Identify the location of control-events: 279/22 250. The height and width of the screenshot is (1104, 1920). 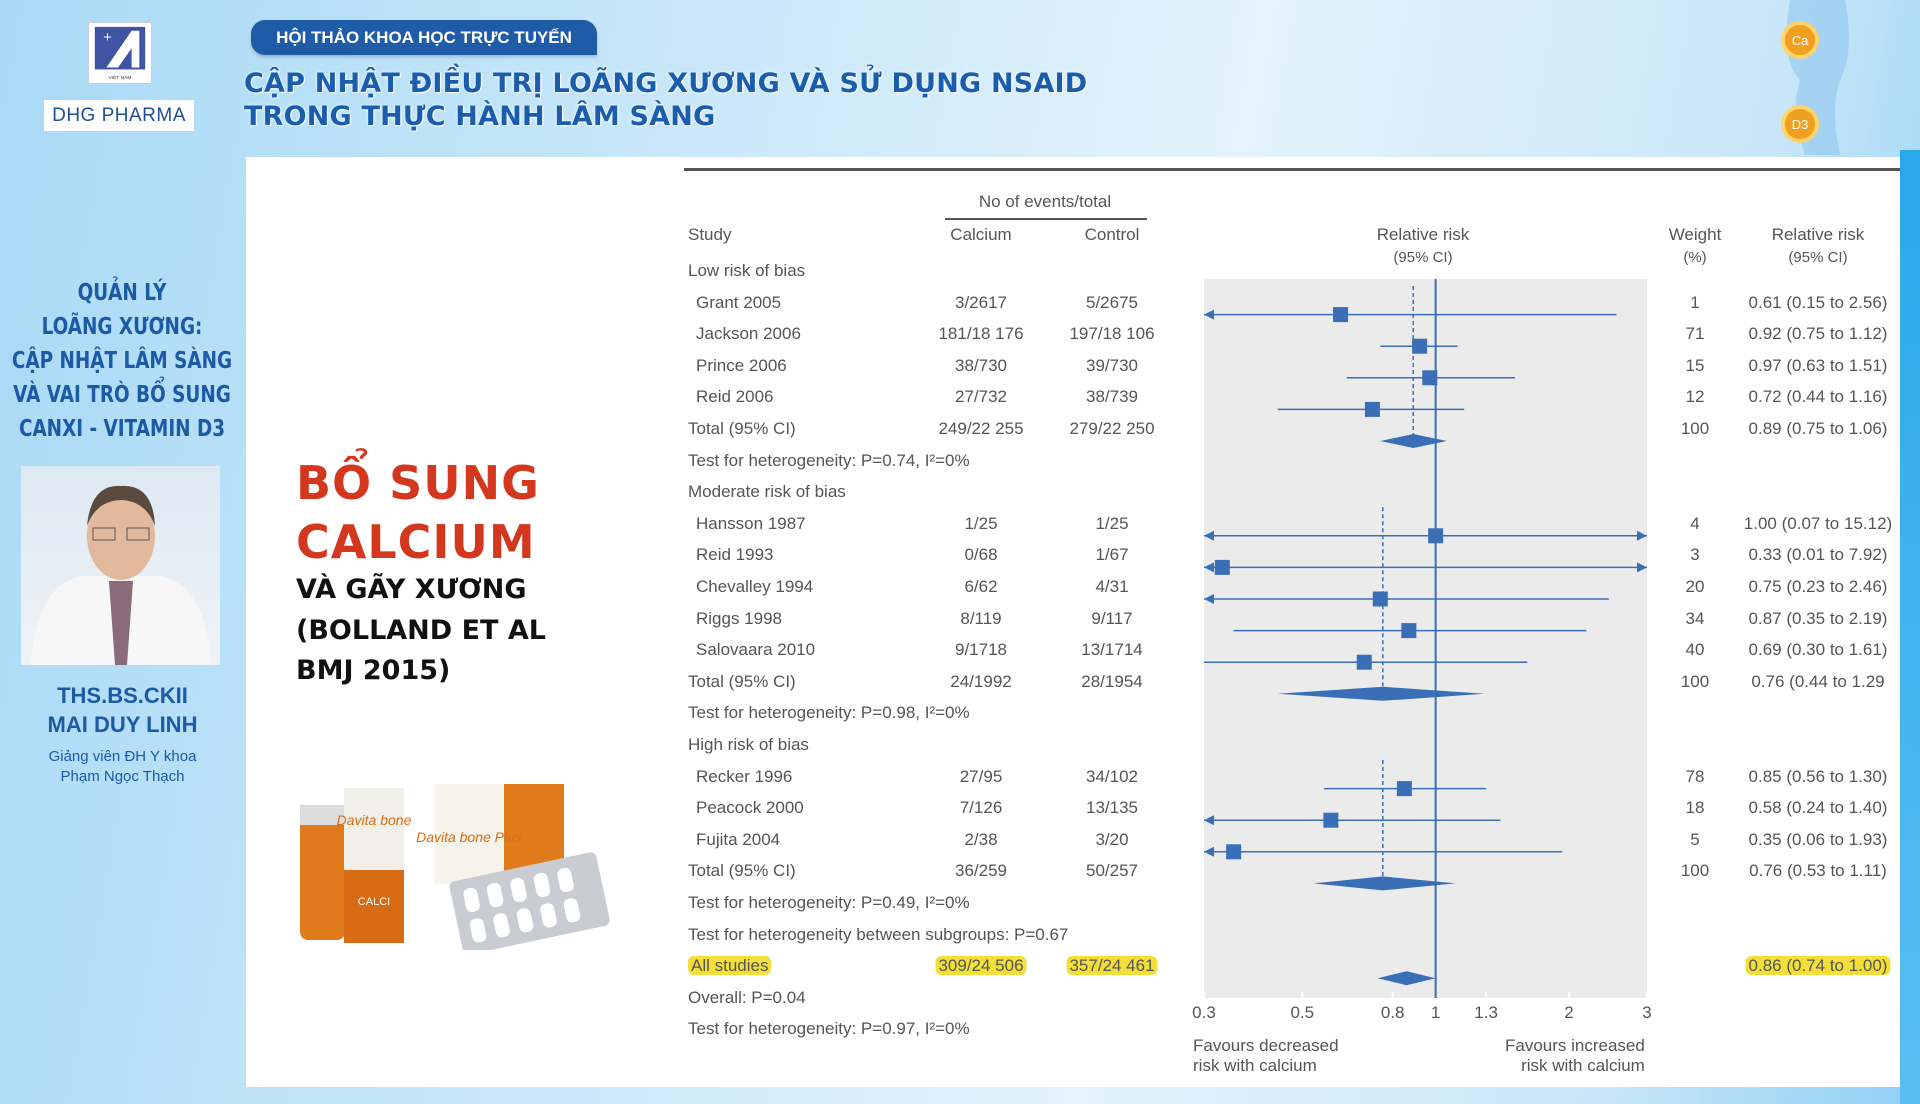
(1112, 428).